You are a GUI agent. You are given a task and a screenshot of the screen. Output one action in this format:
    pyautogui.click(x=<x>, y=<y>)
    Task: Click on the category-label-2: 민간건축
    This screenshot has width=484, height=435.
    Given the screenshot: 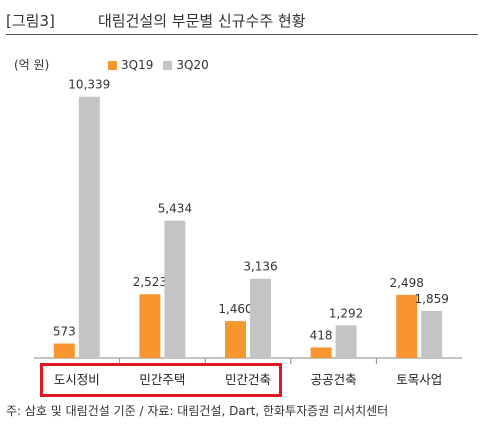 What is the action you would take?
    pyautogui.click(x=248, y=379)
    